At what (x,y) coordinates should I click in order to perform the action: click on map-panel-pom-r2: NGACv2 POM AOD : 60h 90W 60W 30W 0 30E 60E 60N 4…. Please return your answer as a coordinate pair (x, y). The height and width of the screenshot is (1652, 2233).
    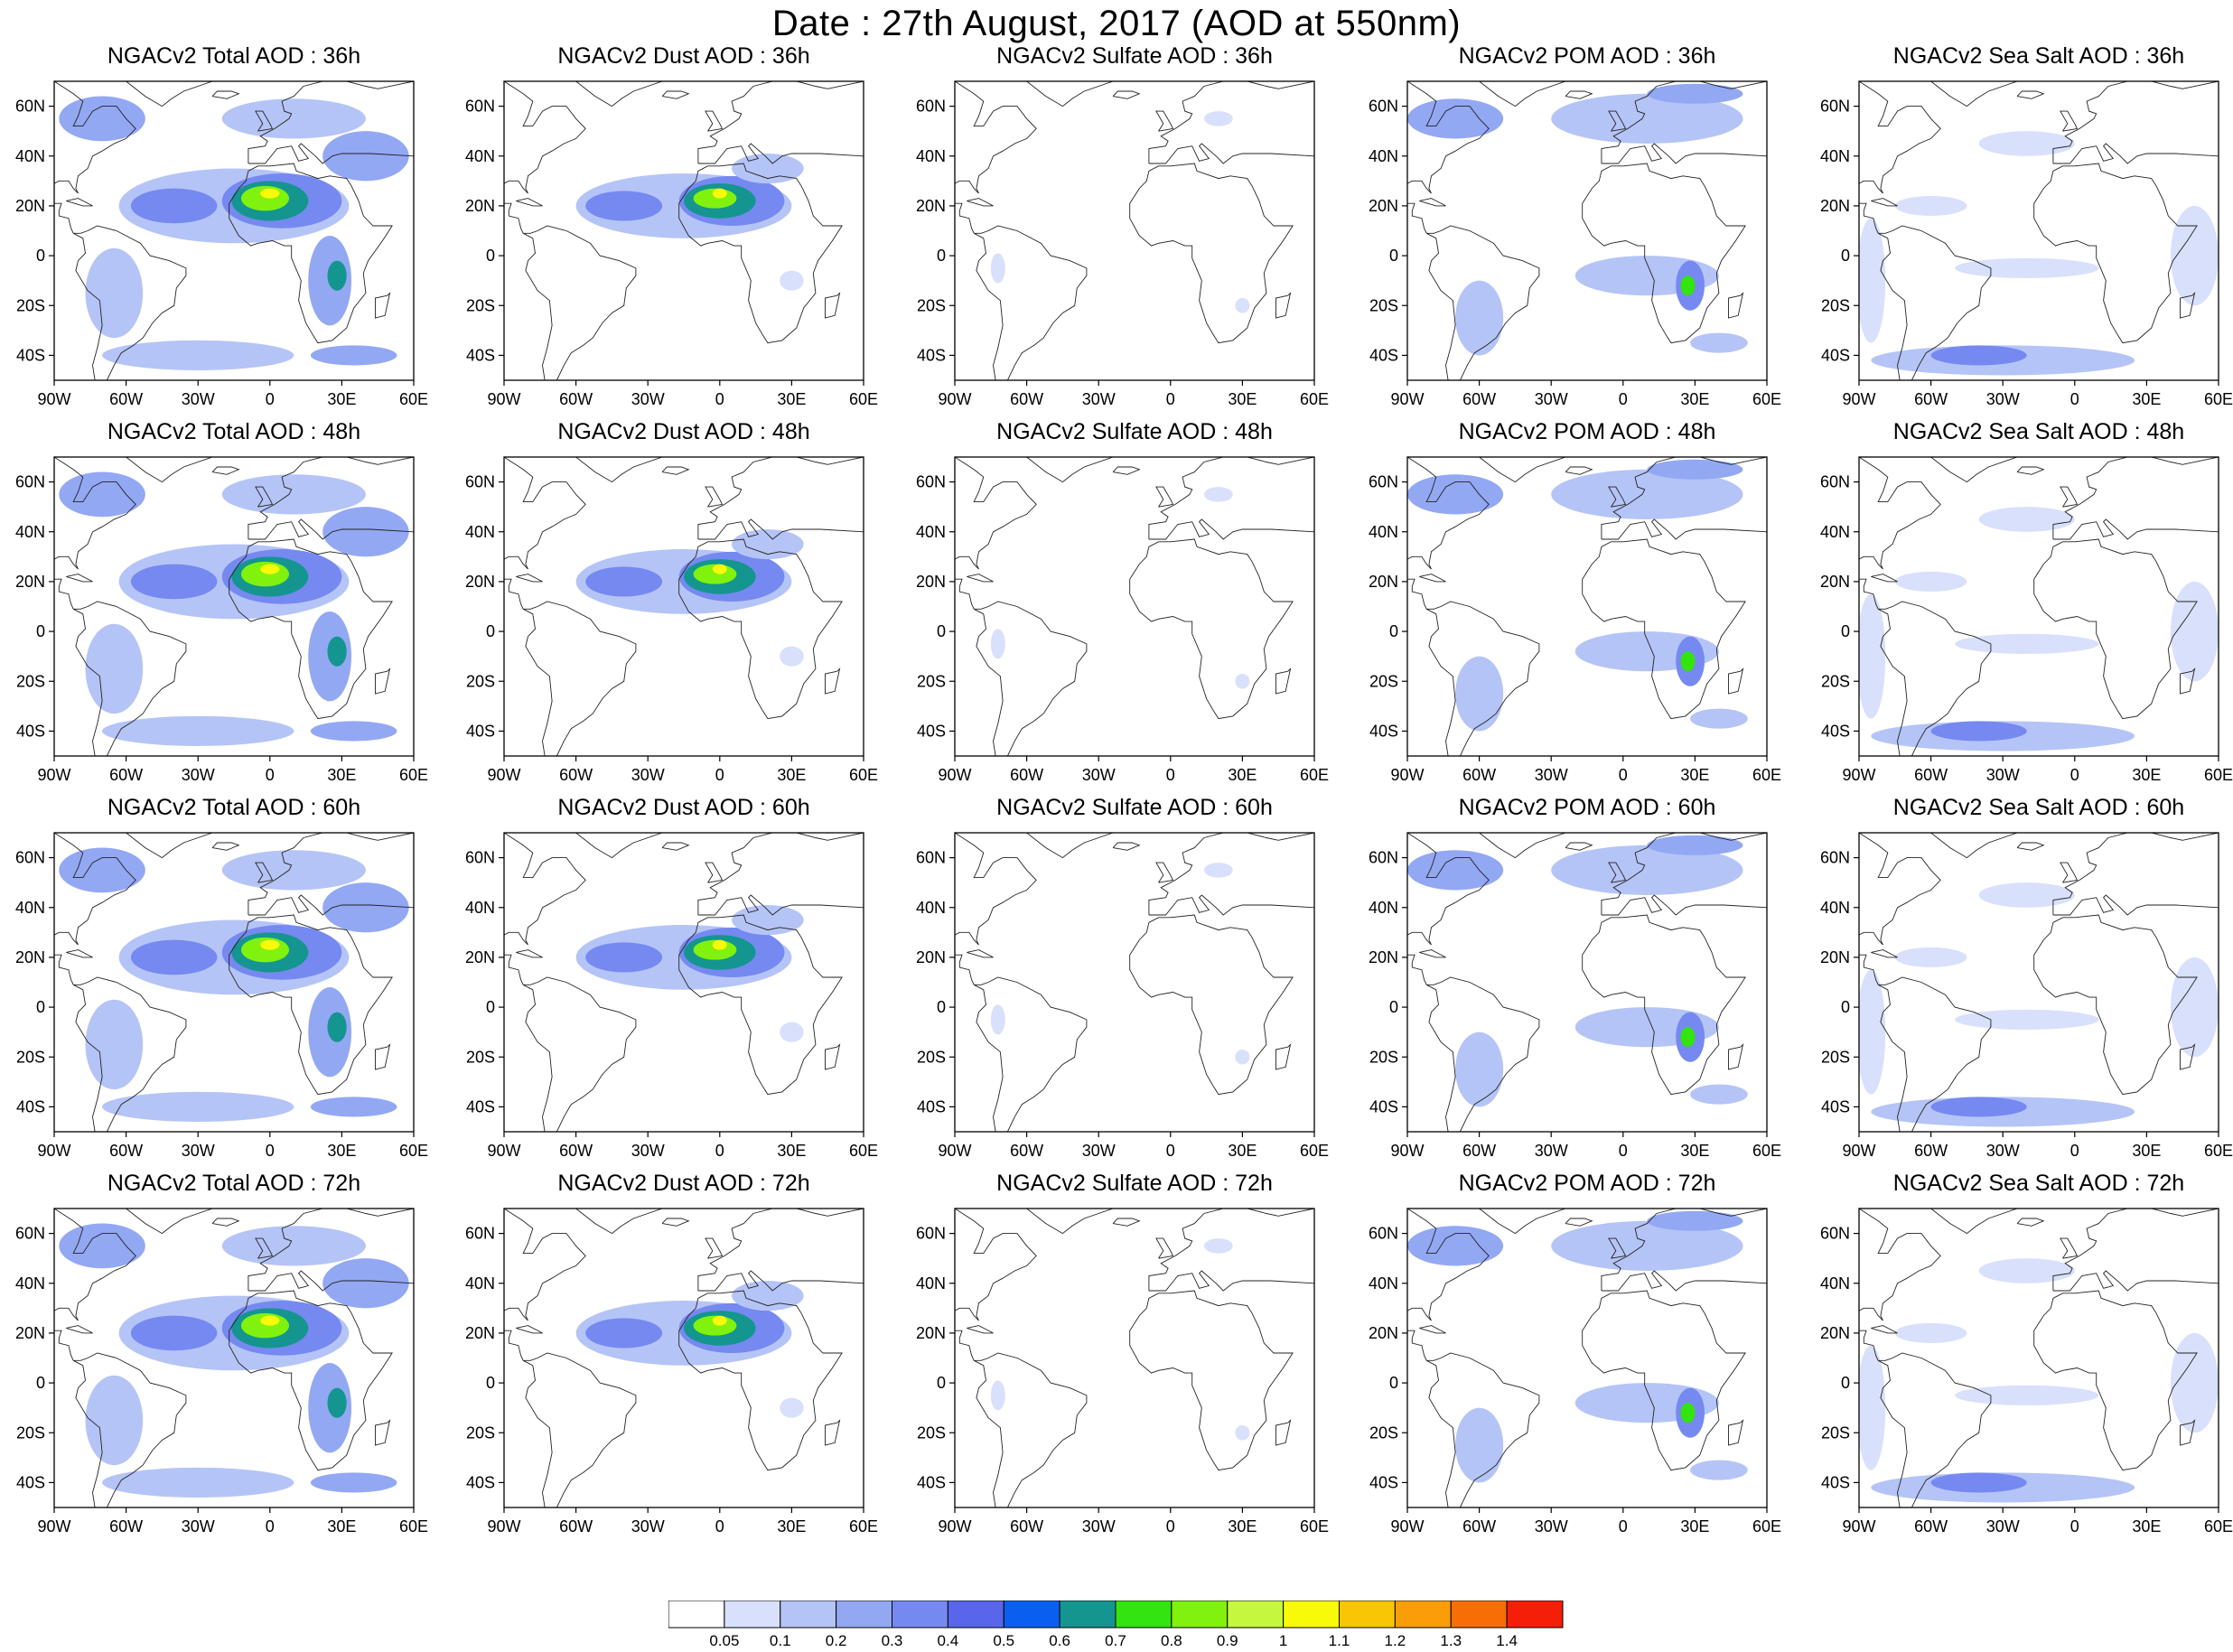
    Looking at the image, I should click on (1579, 980).